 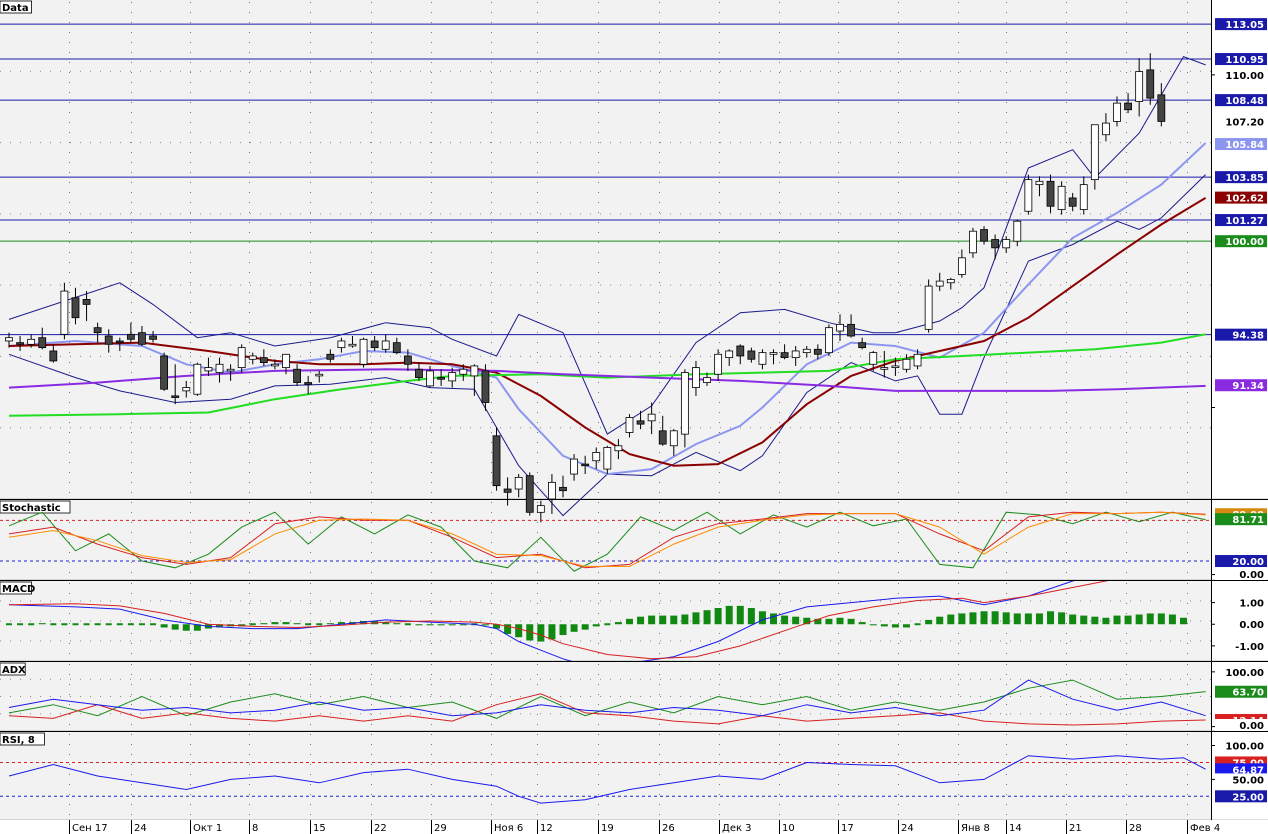 I want to click on date-label: Сен 17, so click(x=90, y=828).